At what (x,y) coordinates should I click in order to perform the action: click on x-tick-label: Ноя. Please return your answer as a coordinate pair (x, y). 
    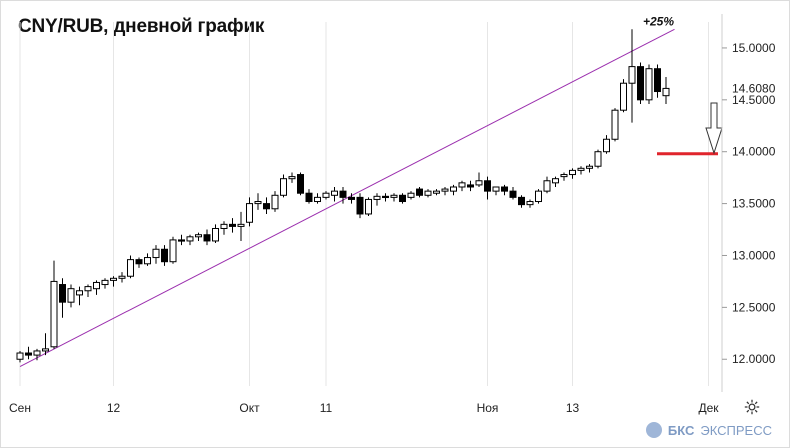
    Looking at the image, I should click on (488, 408).